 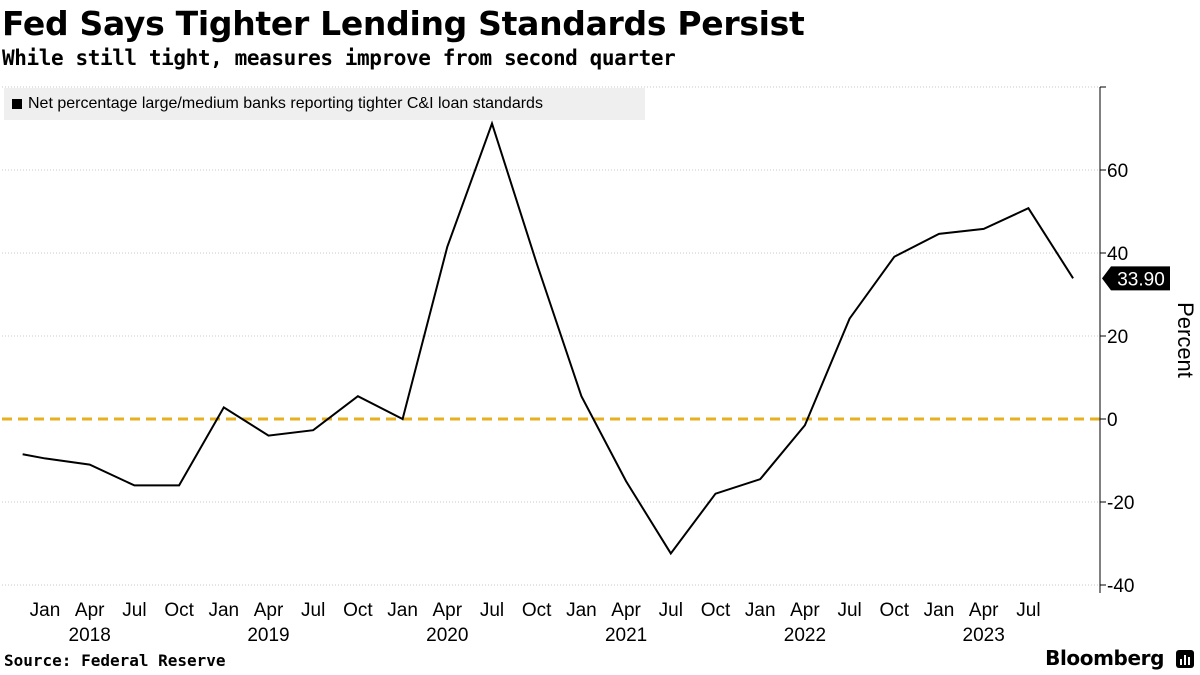 What do you see at coordinates (1185, 659) in the screenshot?
I see `bloomberg-chart-icon` at bounding box center [1185, 659].